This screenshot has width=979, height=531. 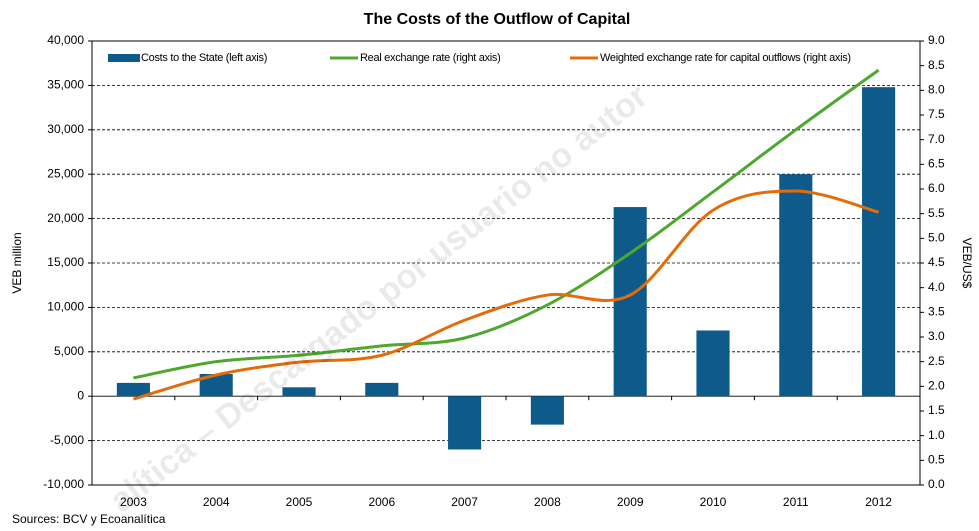 What do you see at coordinates (124, 58) in the screenshot?
I see `legend-swatch` at bounding box center [124, 58].